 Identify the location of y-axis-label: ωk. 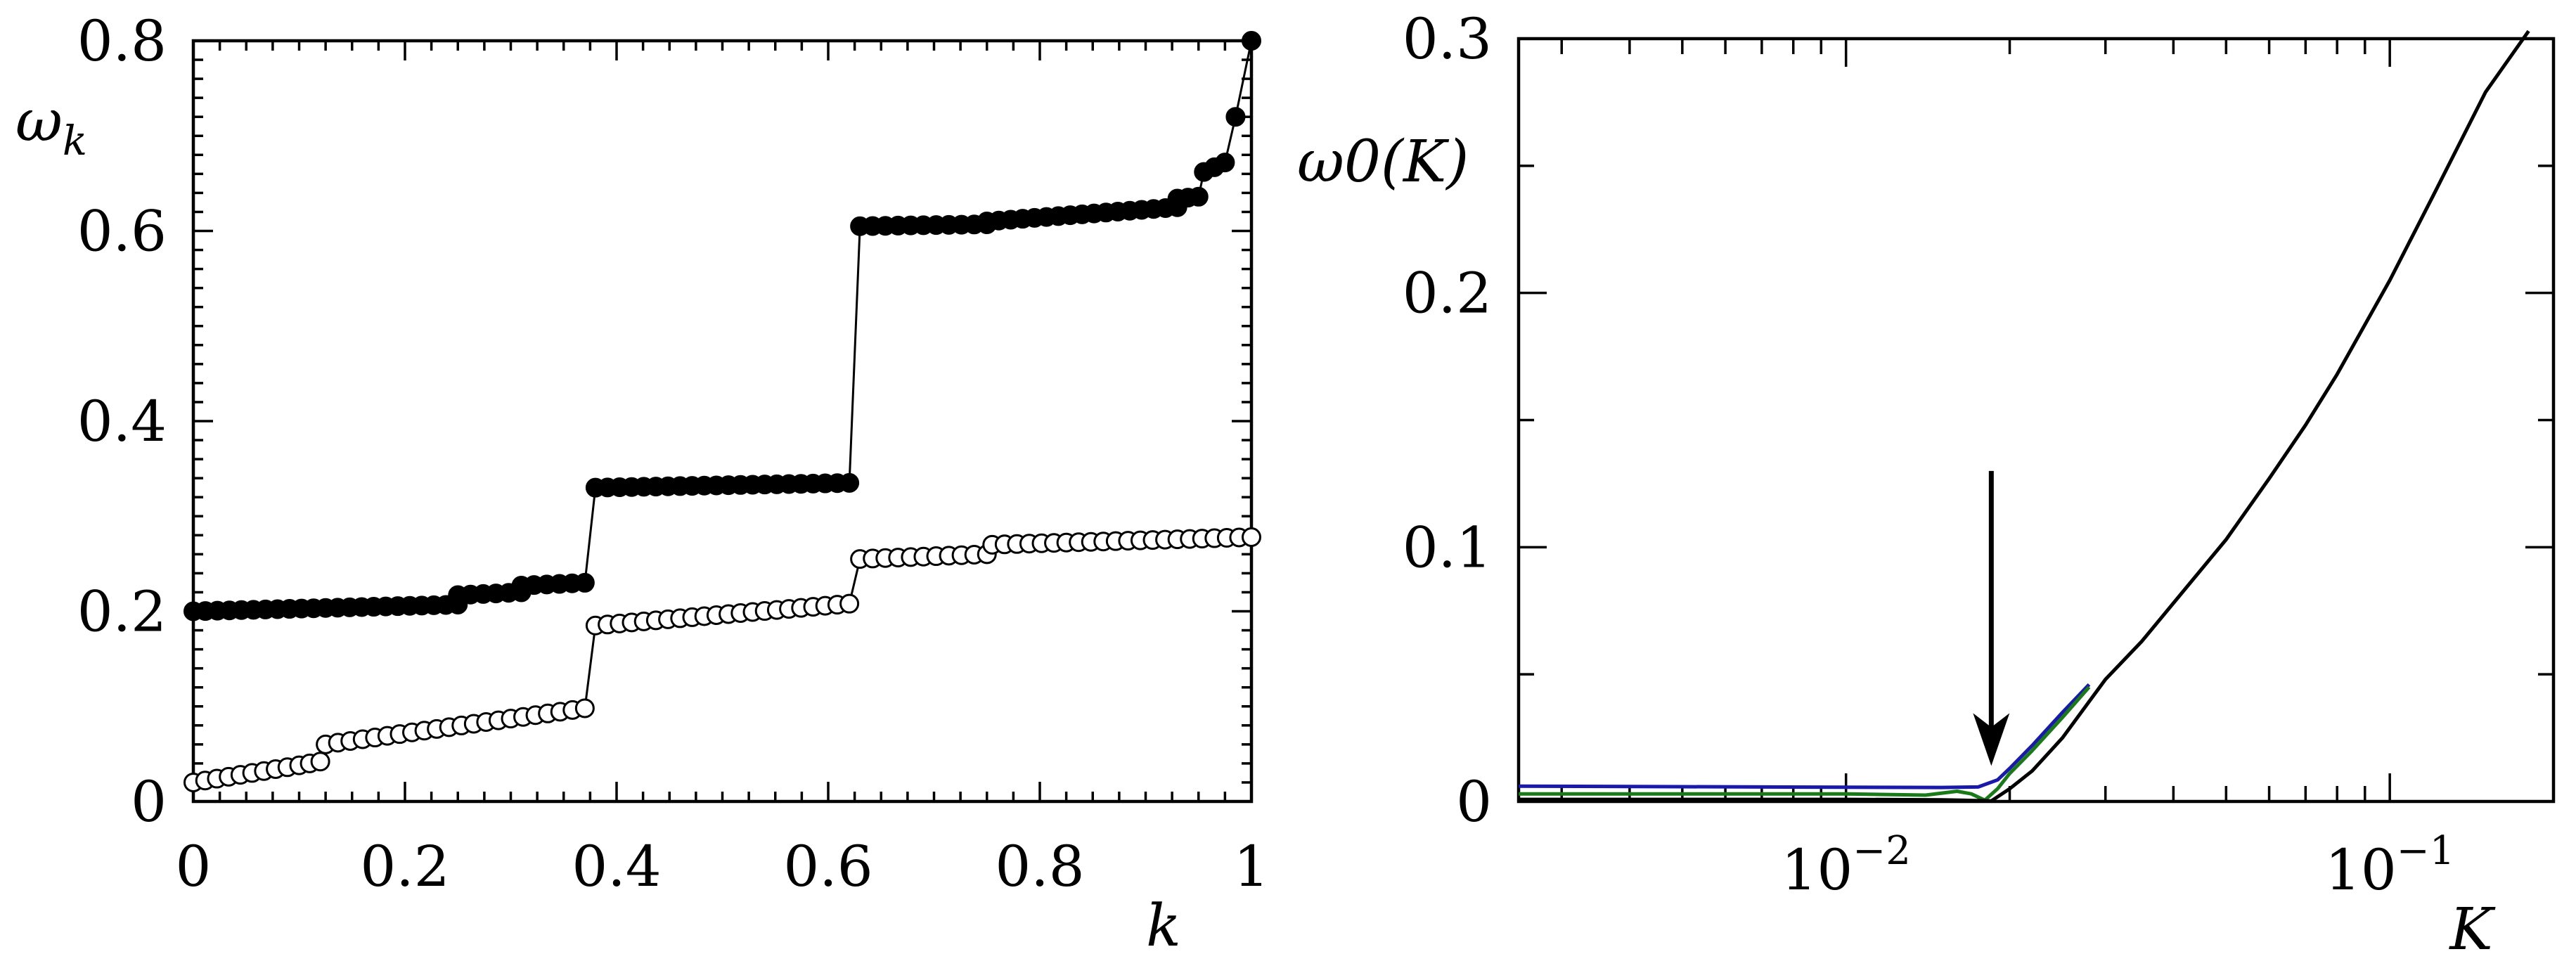
(51, 126).